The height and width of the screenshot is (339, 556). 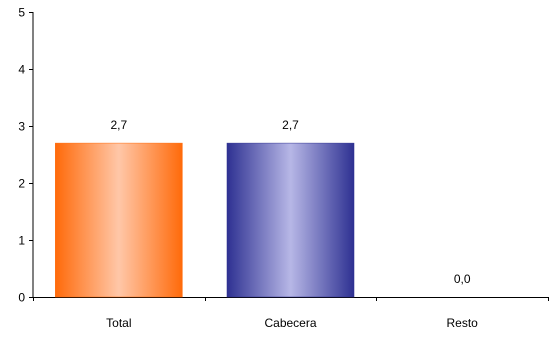 I want to click on y-tick-label: 4, so click(x=21, y=70).